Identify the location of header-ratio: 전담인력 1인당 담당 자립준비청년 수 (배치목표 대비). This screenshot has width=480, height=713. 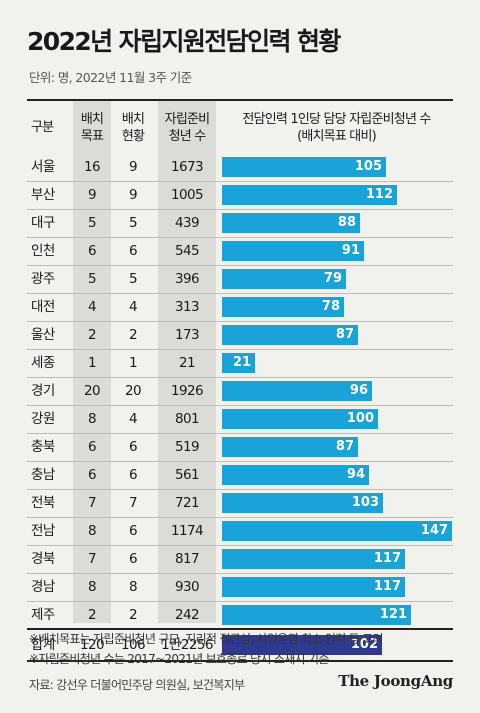
(336, 127).